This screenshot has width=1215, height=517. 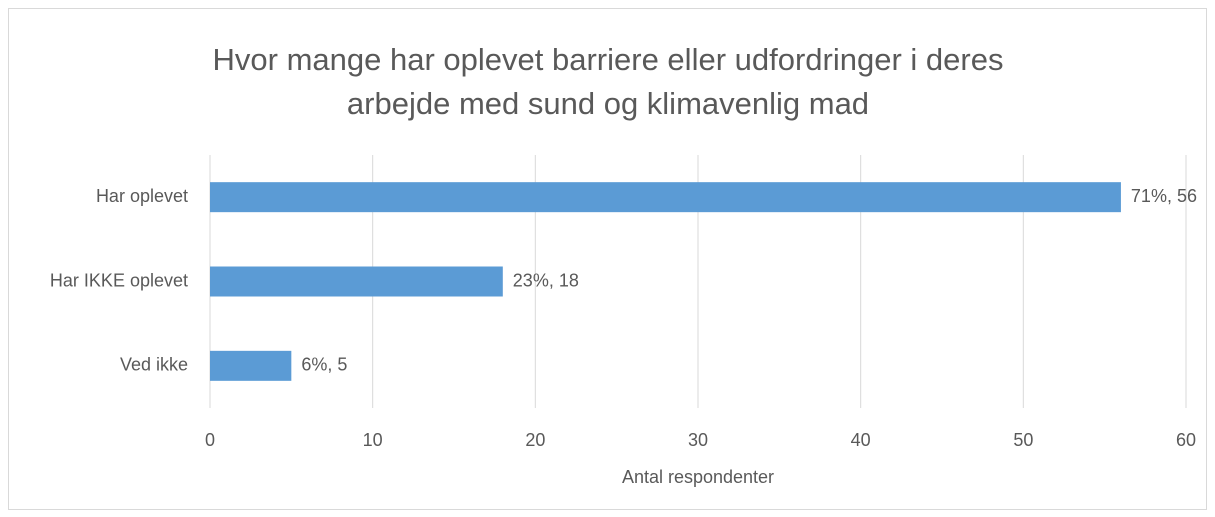 What do you see at coordinates (373, 440) in the screenshot?
I see `x-tick-label: 10` at bounding box center [373, 440].